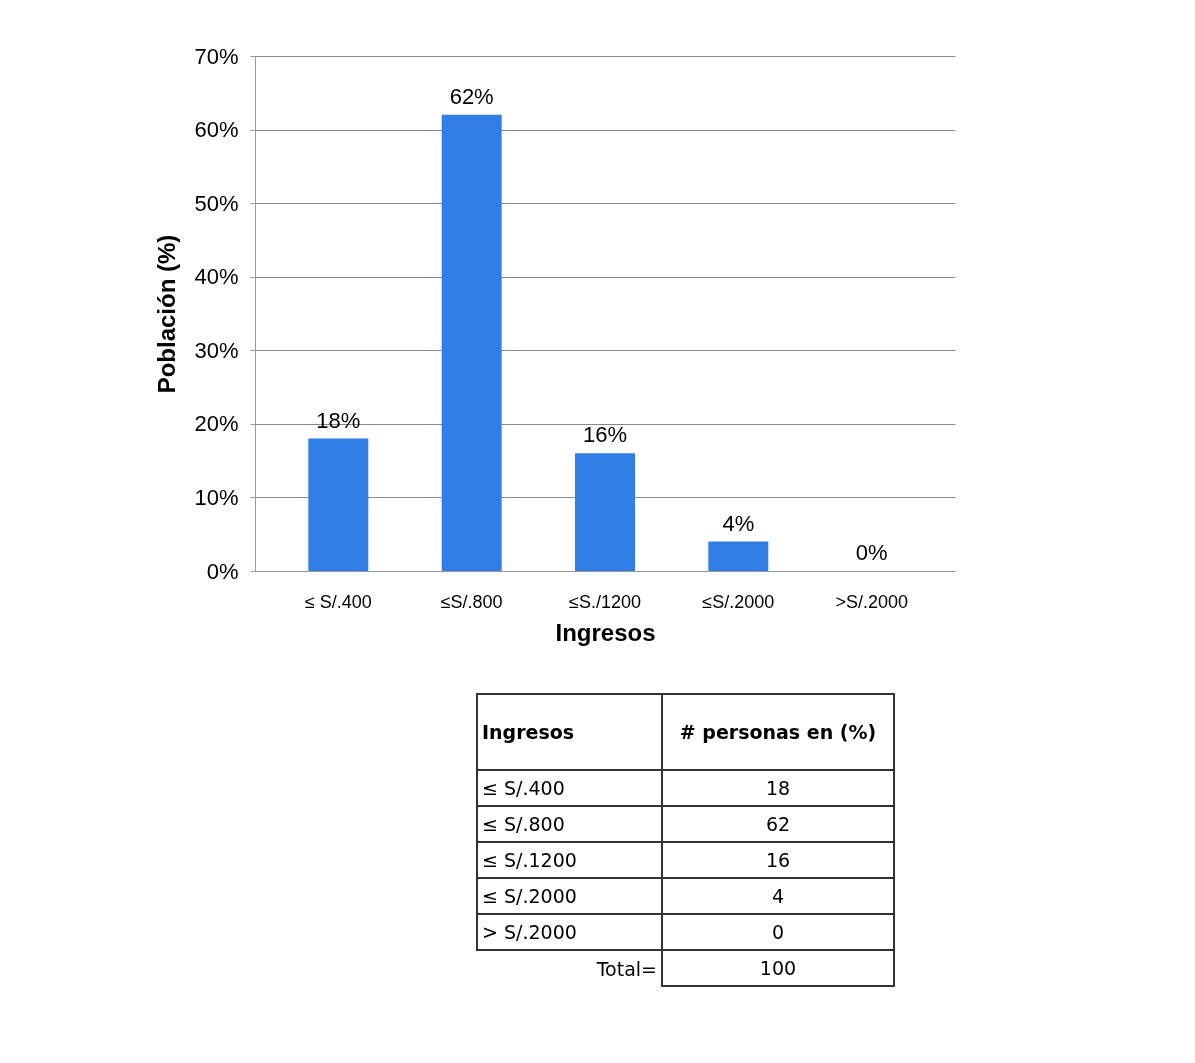 This screenshot has width=1195, height=1063. I want to click on x-tick-label: >S/.2000, so click(871, 601).